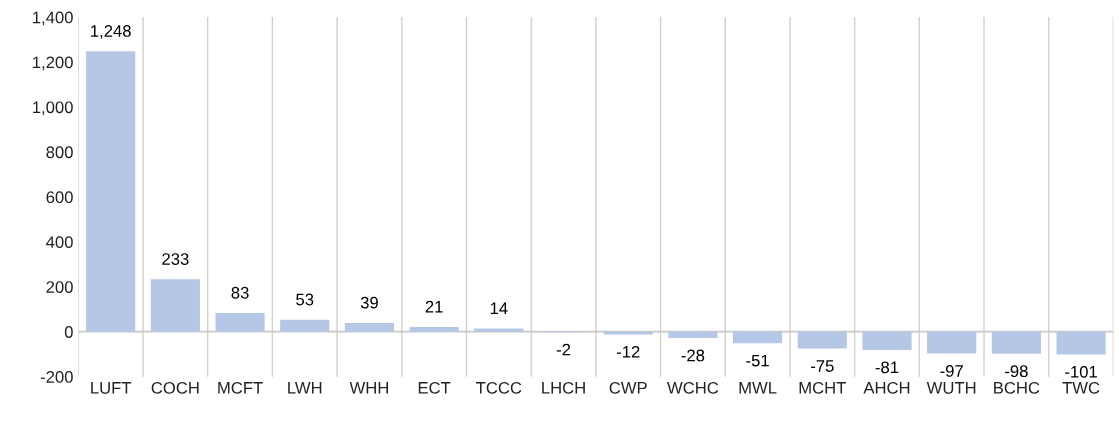  Describe the element at coordinates (822, 366) in the screenshot. I see `data-label: -75` at that location.